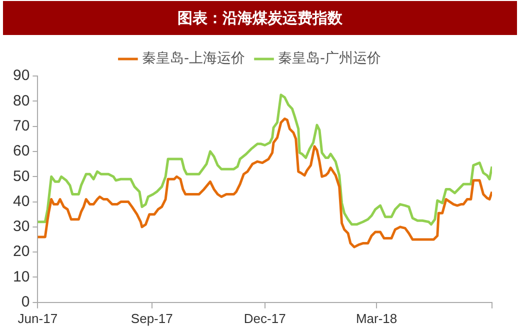 This screenshot has height=332, width=520. What do you see at coordinates (21, 151) in the screenshot?
I see `y-tick-label: 60` at bounding box center [21, 151].